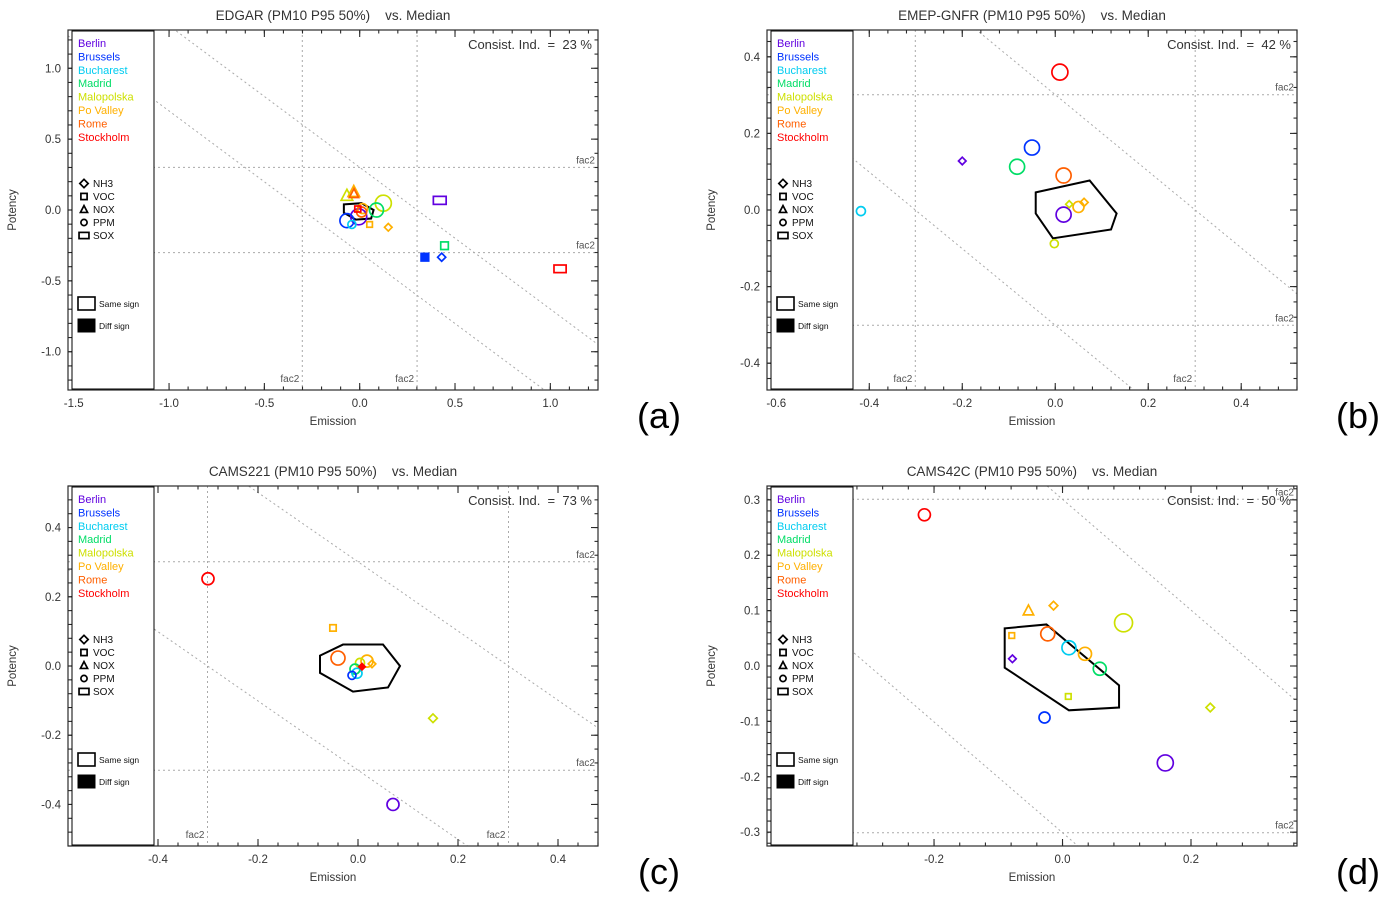  Describe the element at coordinates (264, 404) in the screenshot. I see `x-tick-label: -0.5` at that location.